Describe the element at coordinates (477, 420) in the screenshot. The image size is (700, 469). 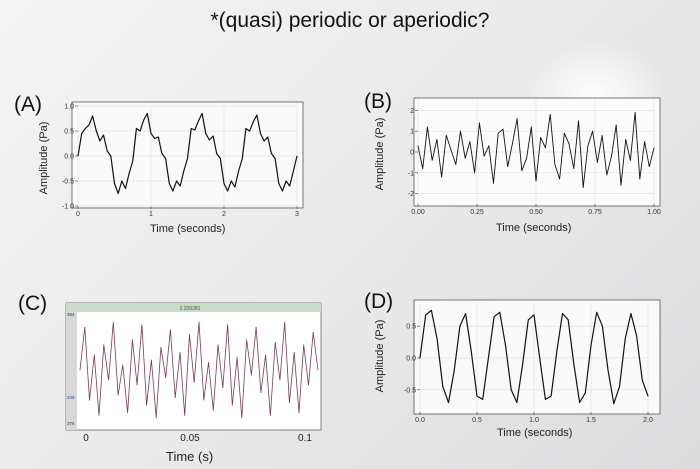
I see `x-tick-label: 0.5` at that location.